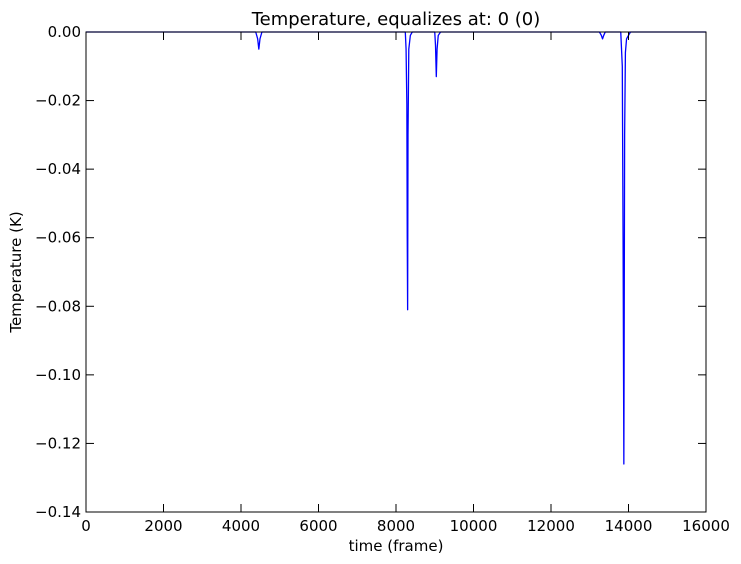 The width and height of the screenshot is (741, 564). Describe the element at coordinates (58, 443) in the screenshot. I see `y-tick-label: −0.12` at that location.